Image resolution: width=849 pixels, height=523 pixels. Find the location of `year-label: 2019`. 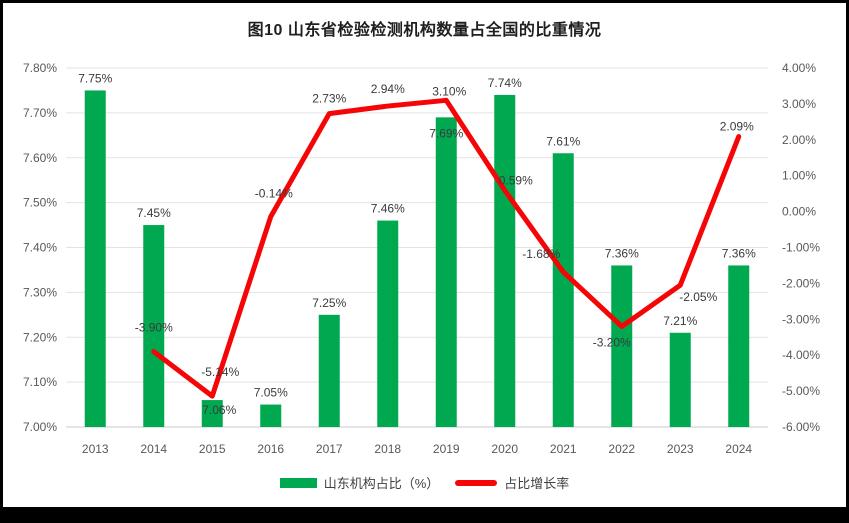

year-label: 2019 is located at coordinates (446, 449).